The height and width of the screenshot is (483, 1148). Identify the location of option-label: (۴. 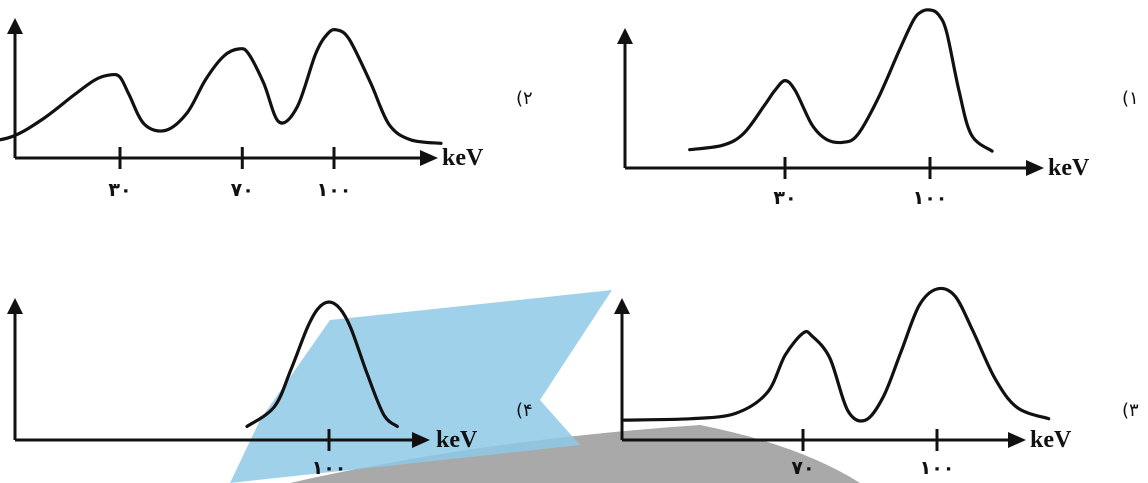
(524, 410).